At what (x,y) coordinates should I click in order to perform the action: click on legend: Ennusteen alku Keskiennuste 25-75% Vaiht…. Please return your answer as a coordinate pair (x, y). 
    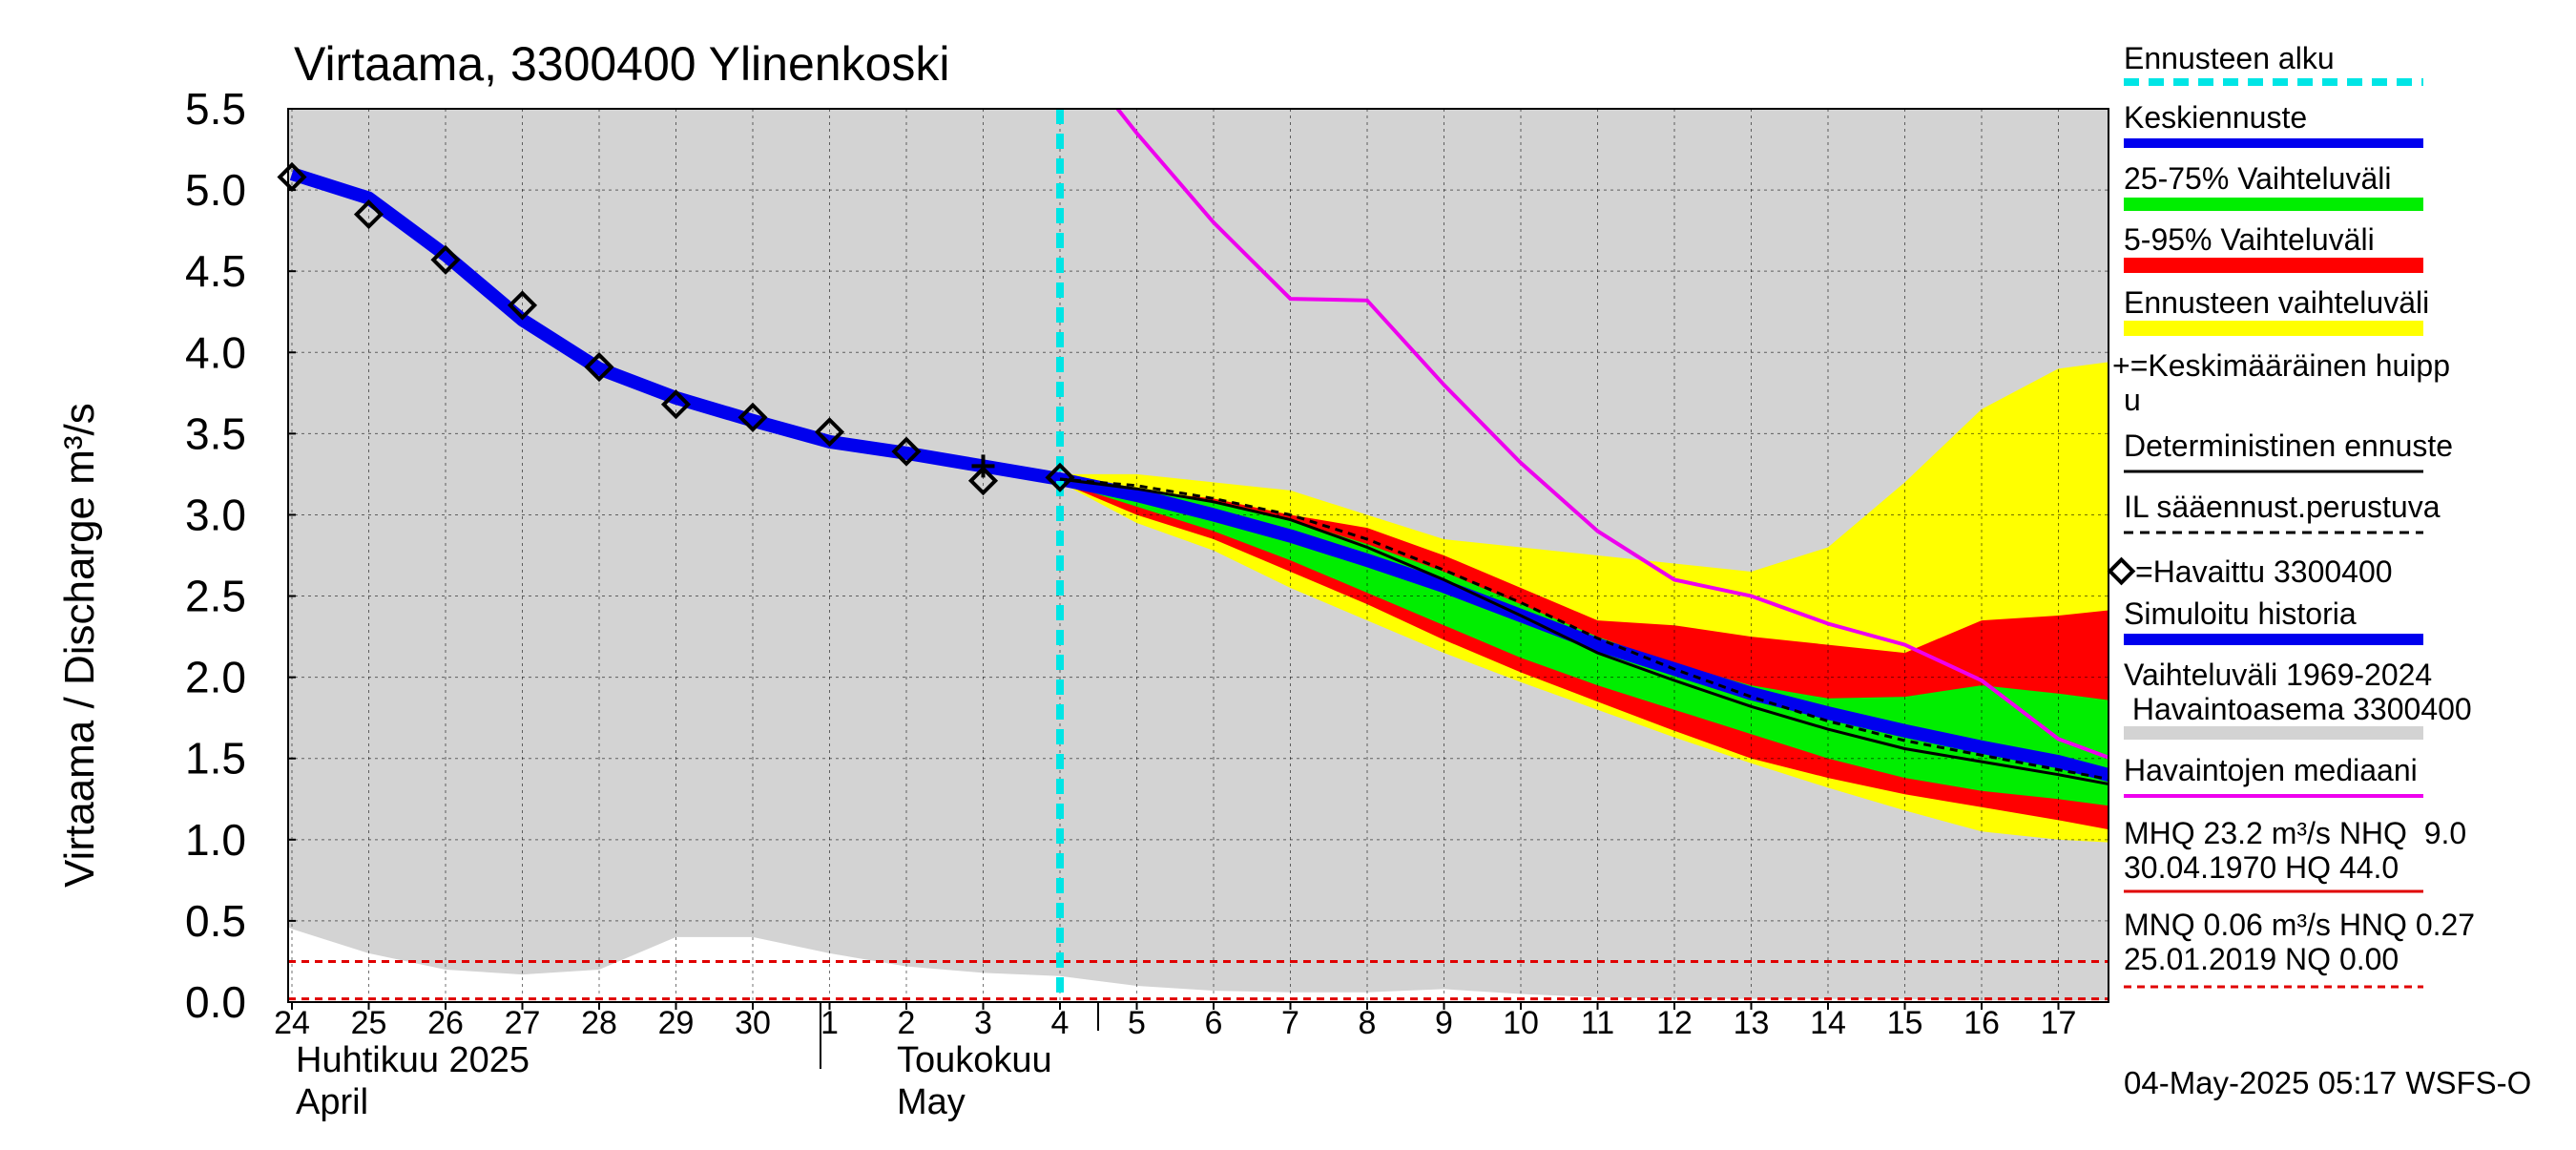
    Looking at the image, I should click on (2291, 515).